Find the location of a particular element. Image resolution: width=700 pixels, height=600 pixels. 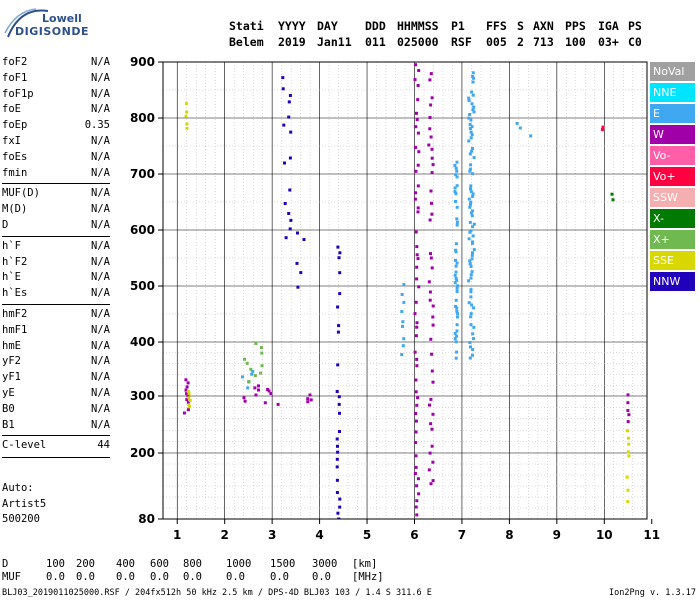

param-row-yE: yE N/A is located at coordinates (56, 394).